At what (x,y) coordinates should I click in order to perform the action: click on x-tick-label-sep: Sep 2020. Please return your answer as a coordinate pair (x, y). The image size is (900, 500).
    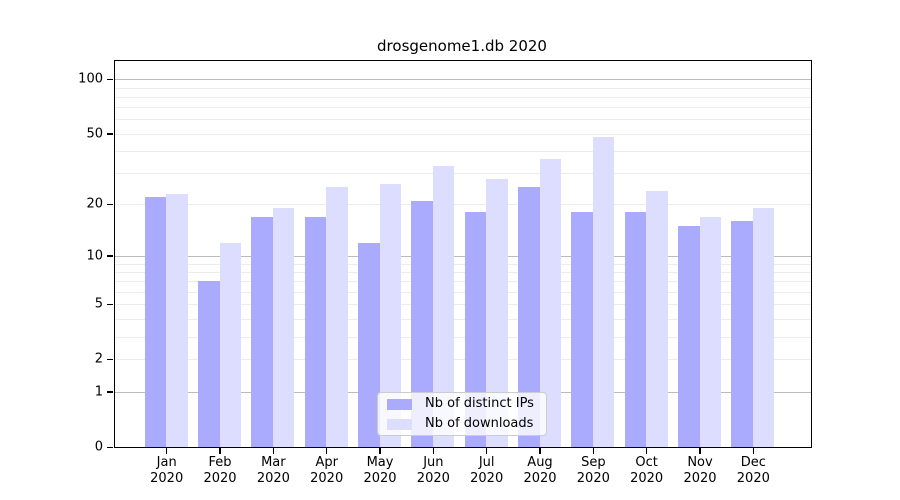
    Looking at the image, I should click on (593, 470).